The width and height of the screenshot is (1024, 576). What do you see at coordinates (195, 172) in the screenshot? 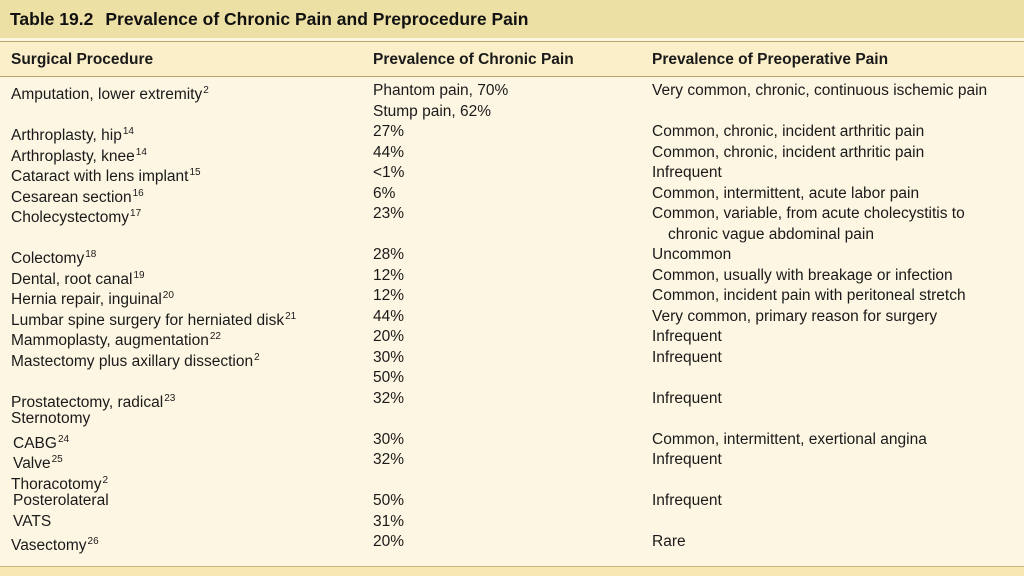
I see `reference-number: 15` at bounding box center [195, 172].